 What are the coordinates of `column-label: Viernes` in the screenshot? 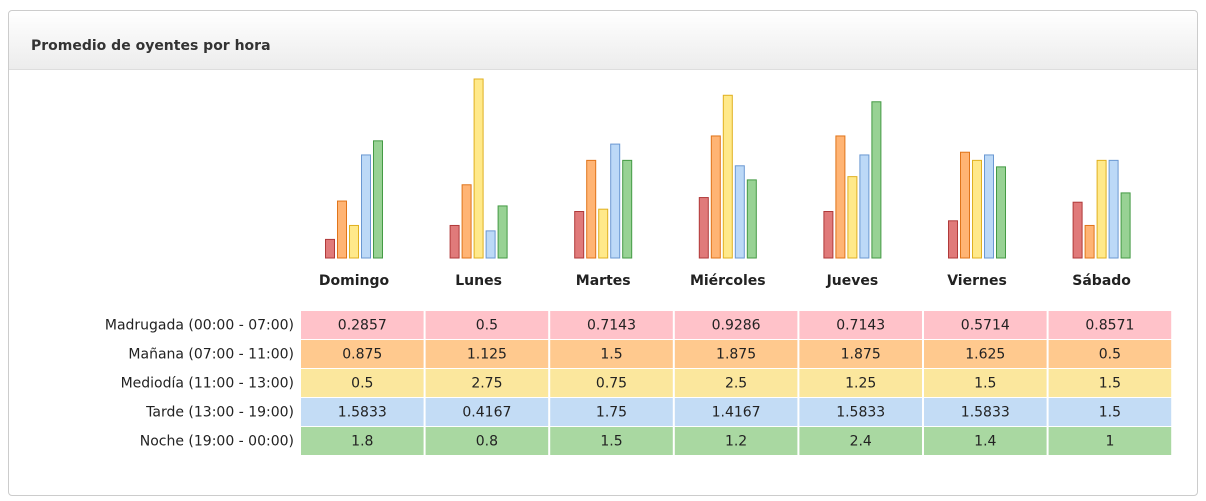 It's located at (977, 281).